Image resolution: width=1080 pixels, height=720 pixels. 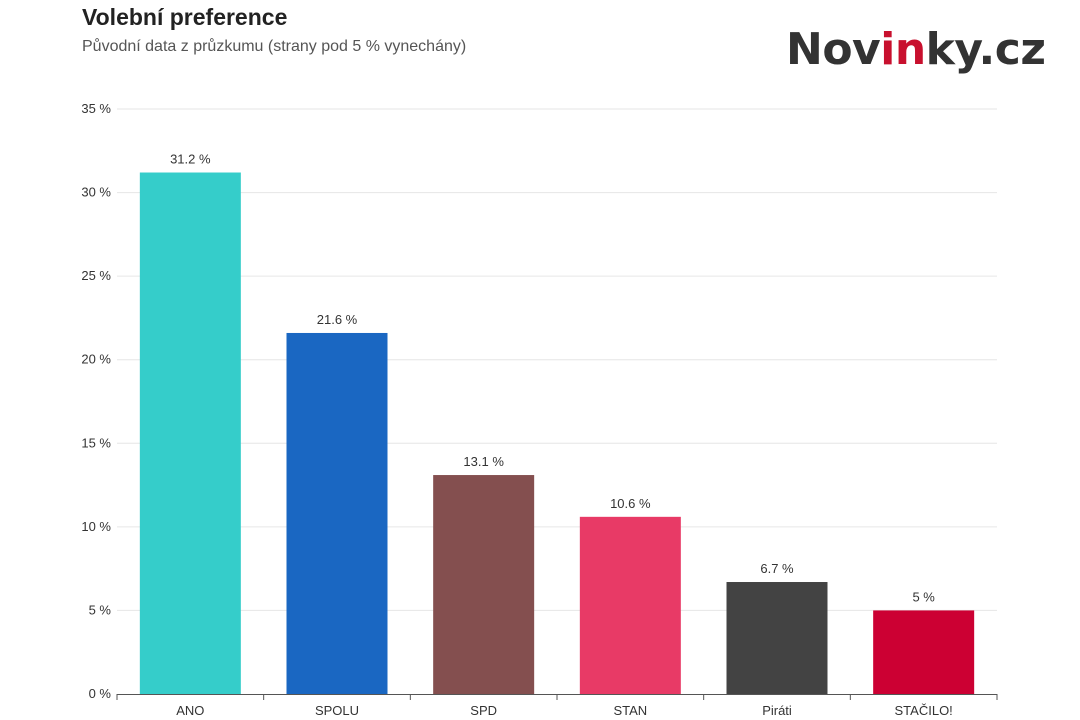 I want to click on x-category-label: STAN, so click(x=630, y=710).